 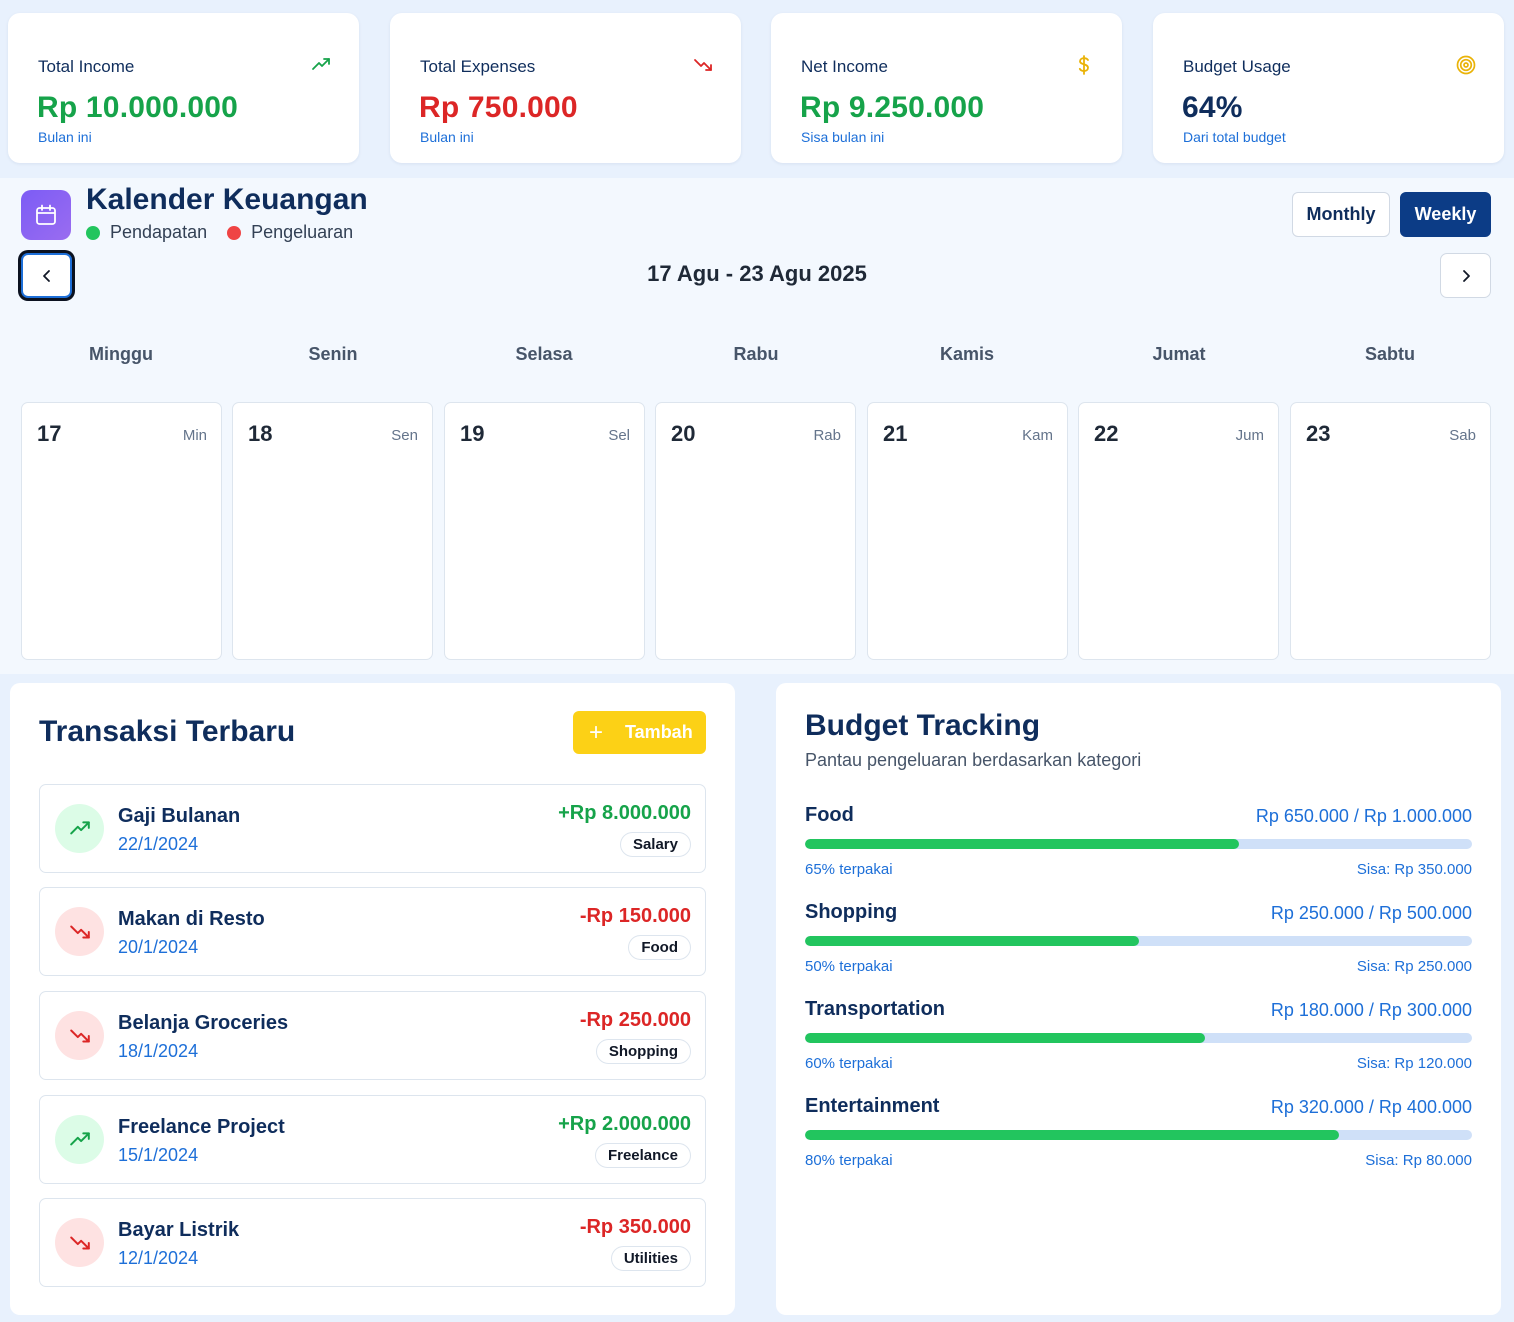 I want to click on stat-card-budget-usage: Budget Usage 64% Dari total budget, so click(x=1328, y=88).